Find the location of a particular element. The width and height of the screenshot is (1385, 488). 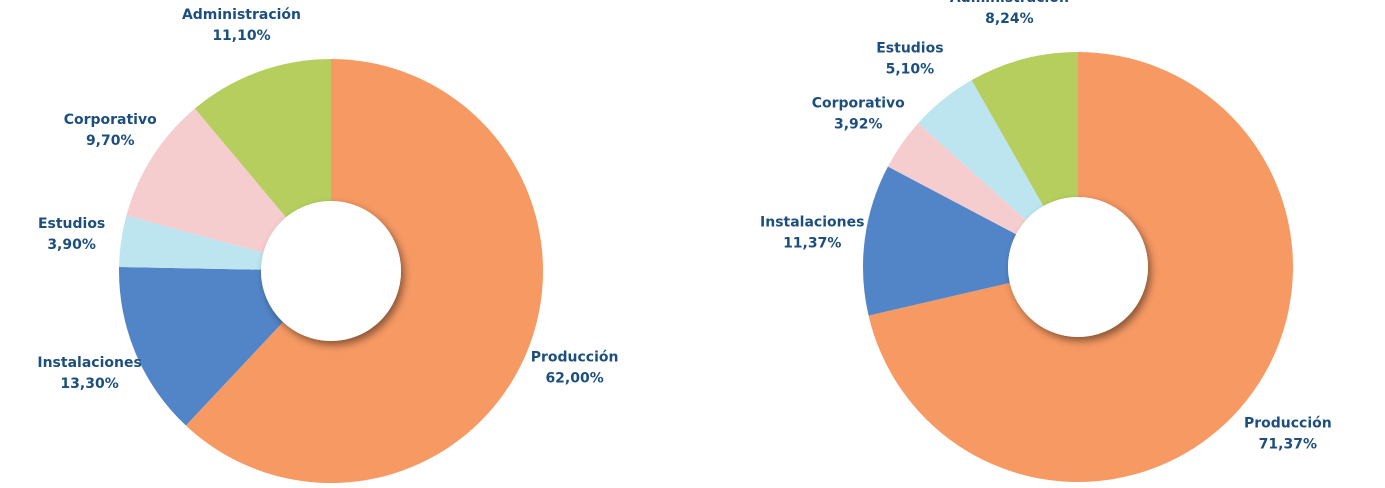

slice-value-label: 62,00% is located at coordinates (574, 378).